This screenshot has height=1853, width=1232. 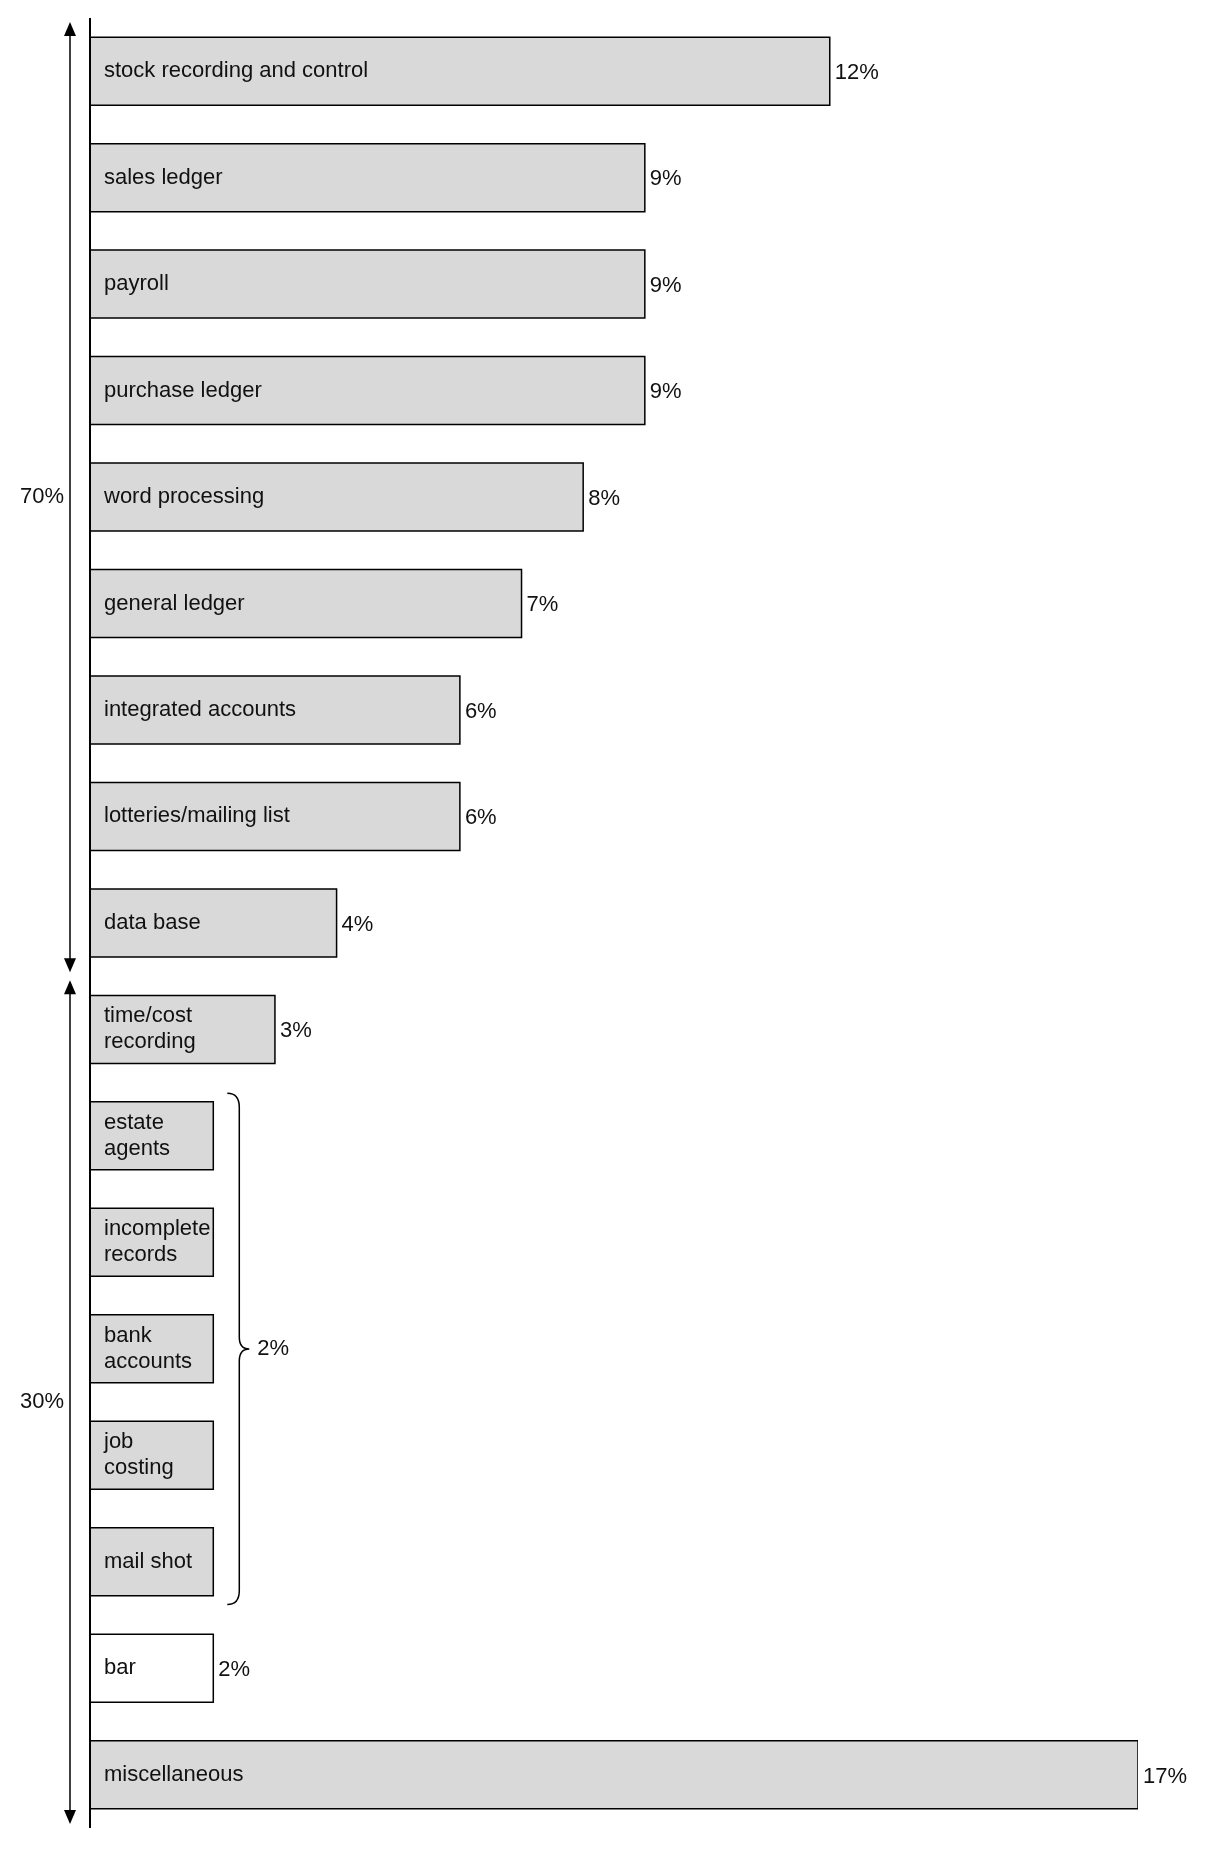 I want to click on y-tick-label: stock recording and control, so click(x=236, y=69).